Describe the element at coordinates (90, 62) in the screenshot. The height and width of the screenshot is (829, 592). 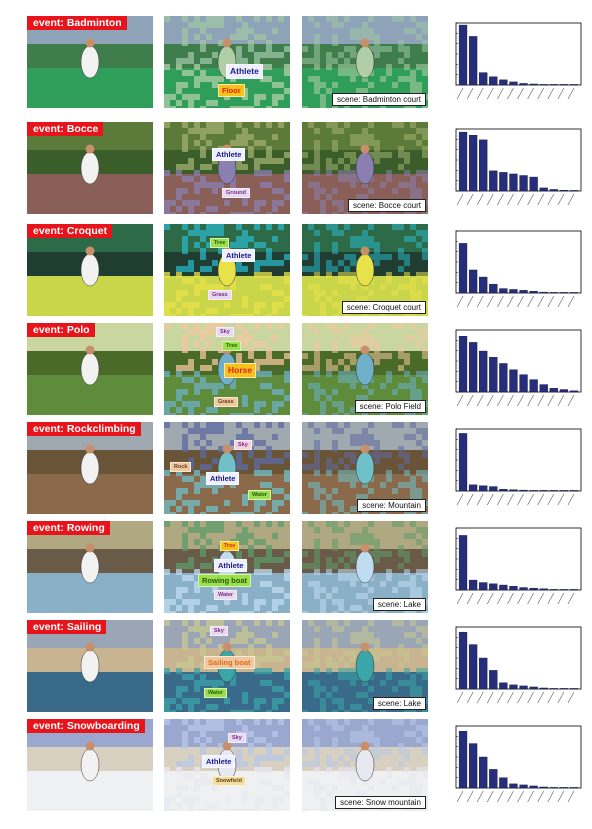
I see `event-photo-panel: event: Badminton` at that location.